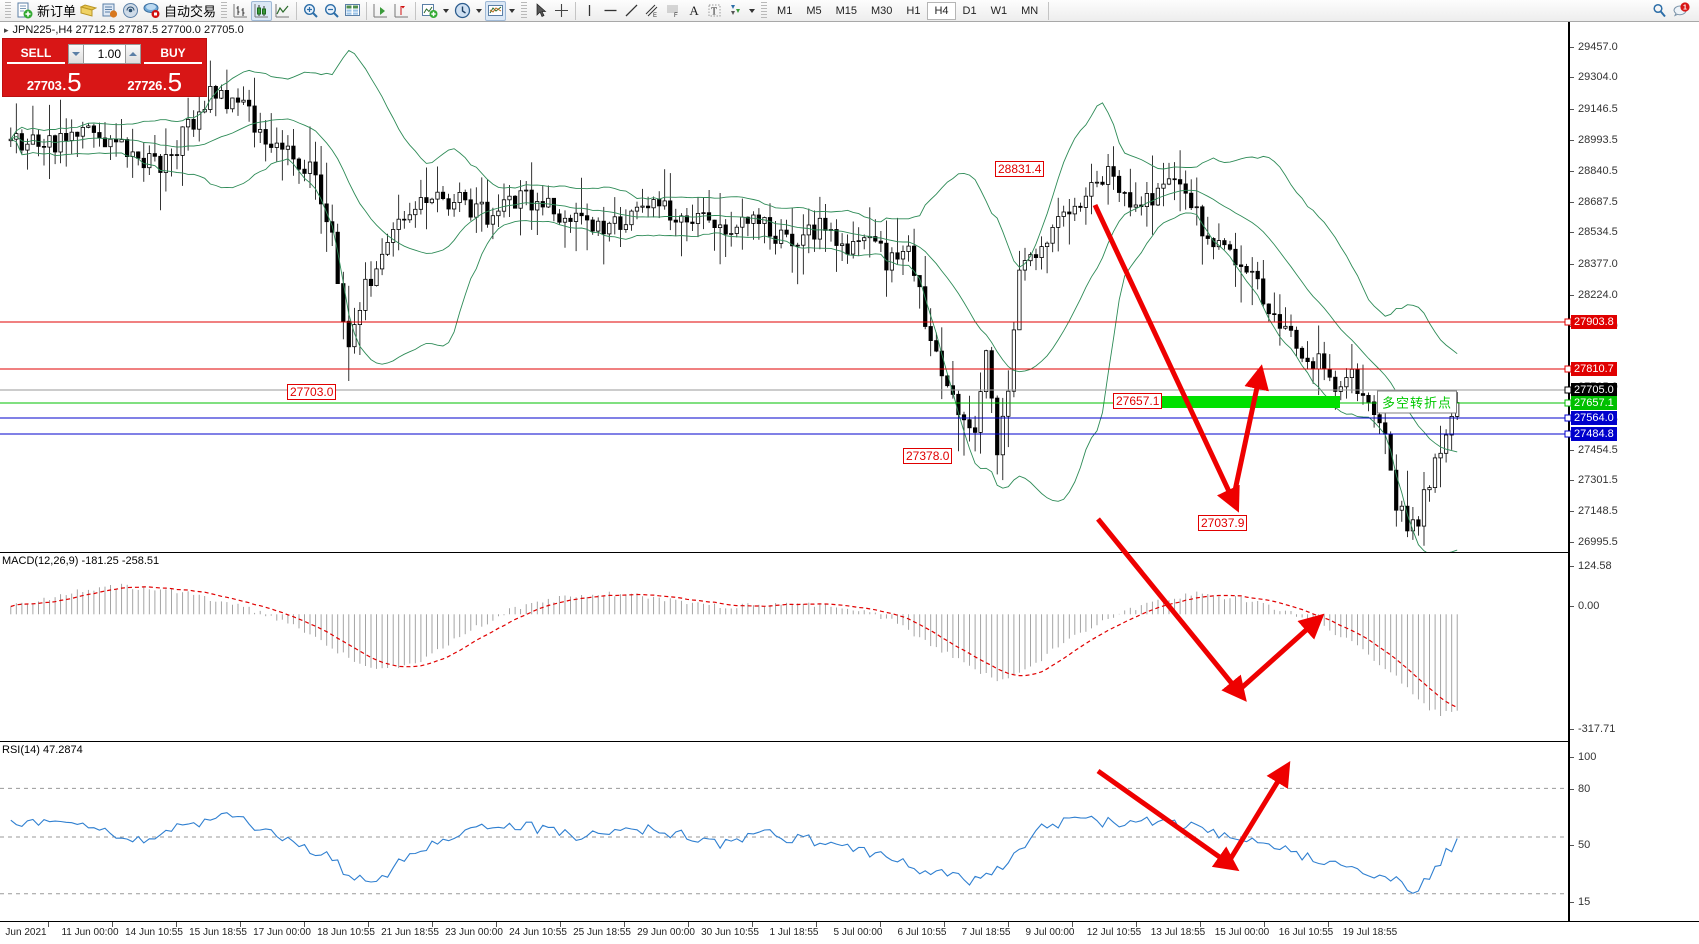 This screenshot has width=1699, height=944. I want to click on crosshair-icon, so click(562, 10).